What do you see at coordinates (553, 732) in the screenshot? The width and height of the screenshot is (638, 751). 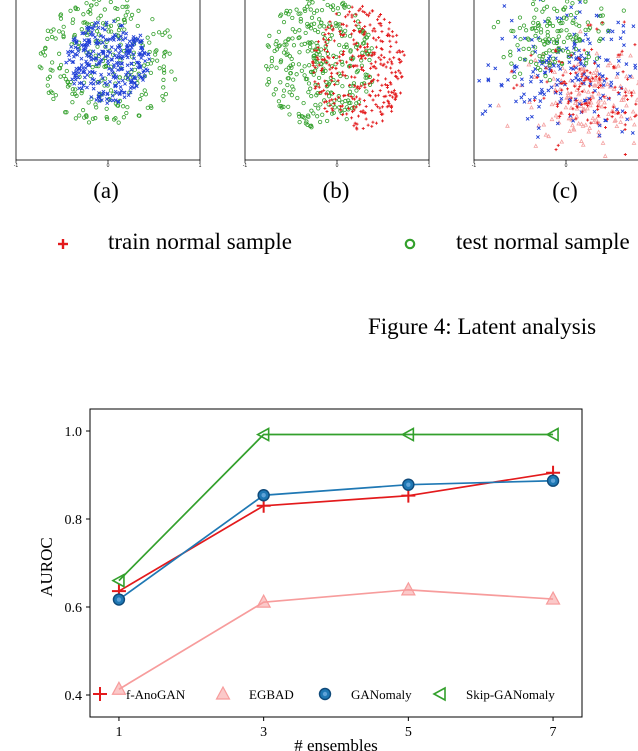 I see `x-tick-label: 7` at bounding box center [553, 732].